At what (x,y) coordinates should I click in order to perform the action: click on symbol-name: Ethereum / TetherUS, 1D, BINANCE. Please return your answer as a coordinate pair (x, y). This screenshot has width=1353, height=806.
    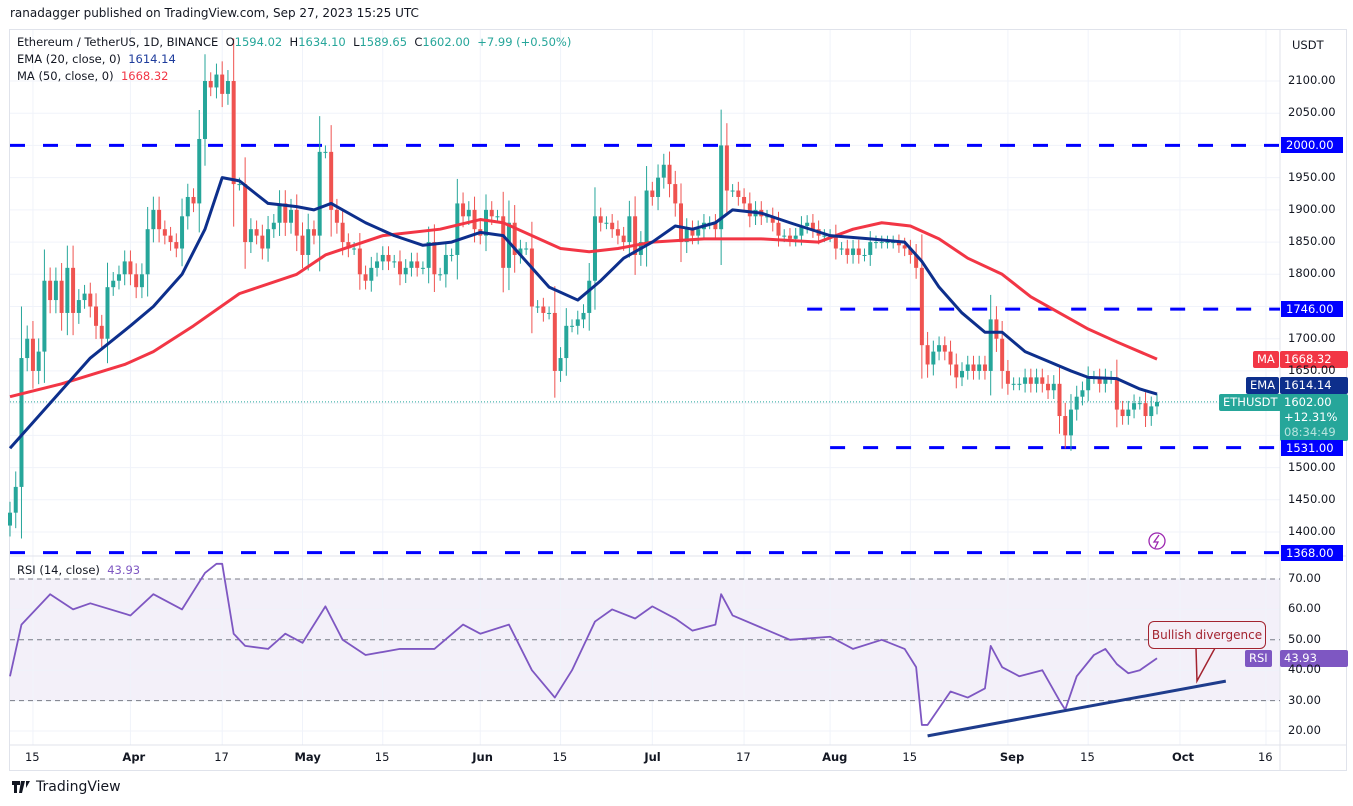
    Looking at the image, I should click on (118, 42).